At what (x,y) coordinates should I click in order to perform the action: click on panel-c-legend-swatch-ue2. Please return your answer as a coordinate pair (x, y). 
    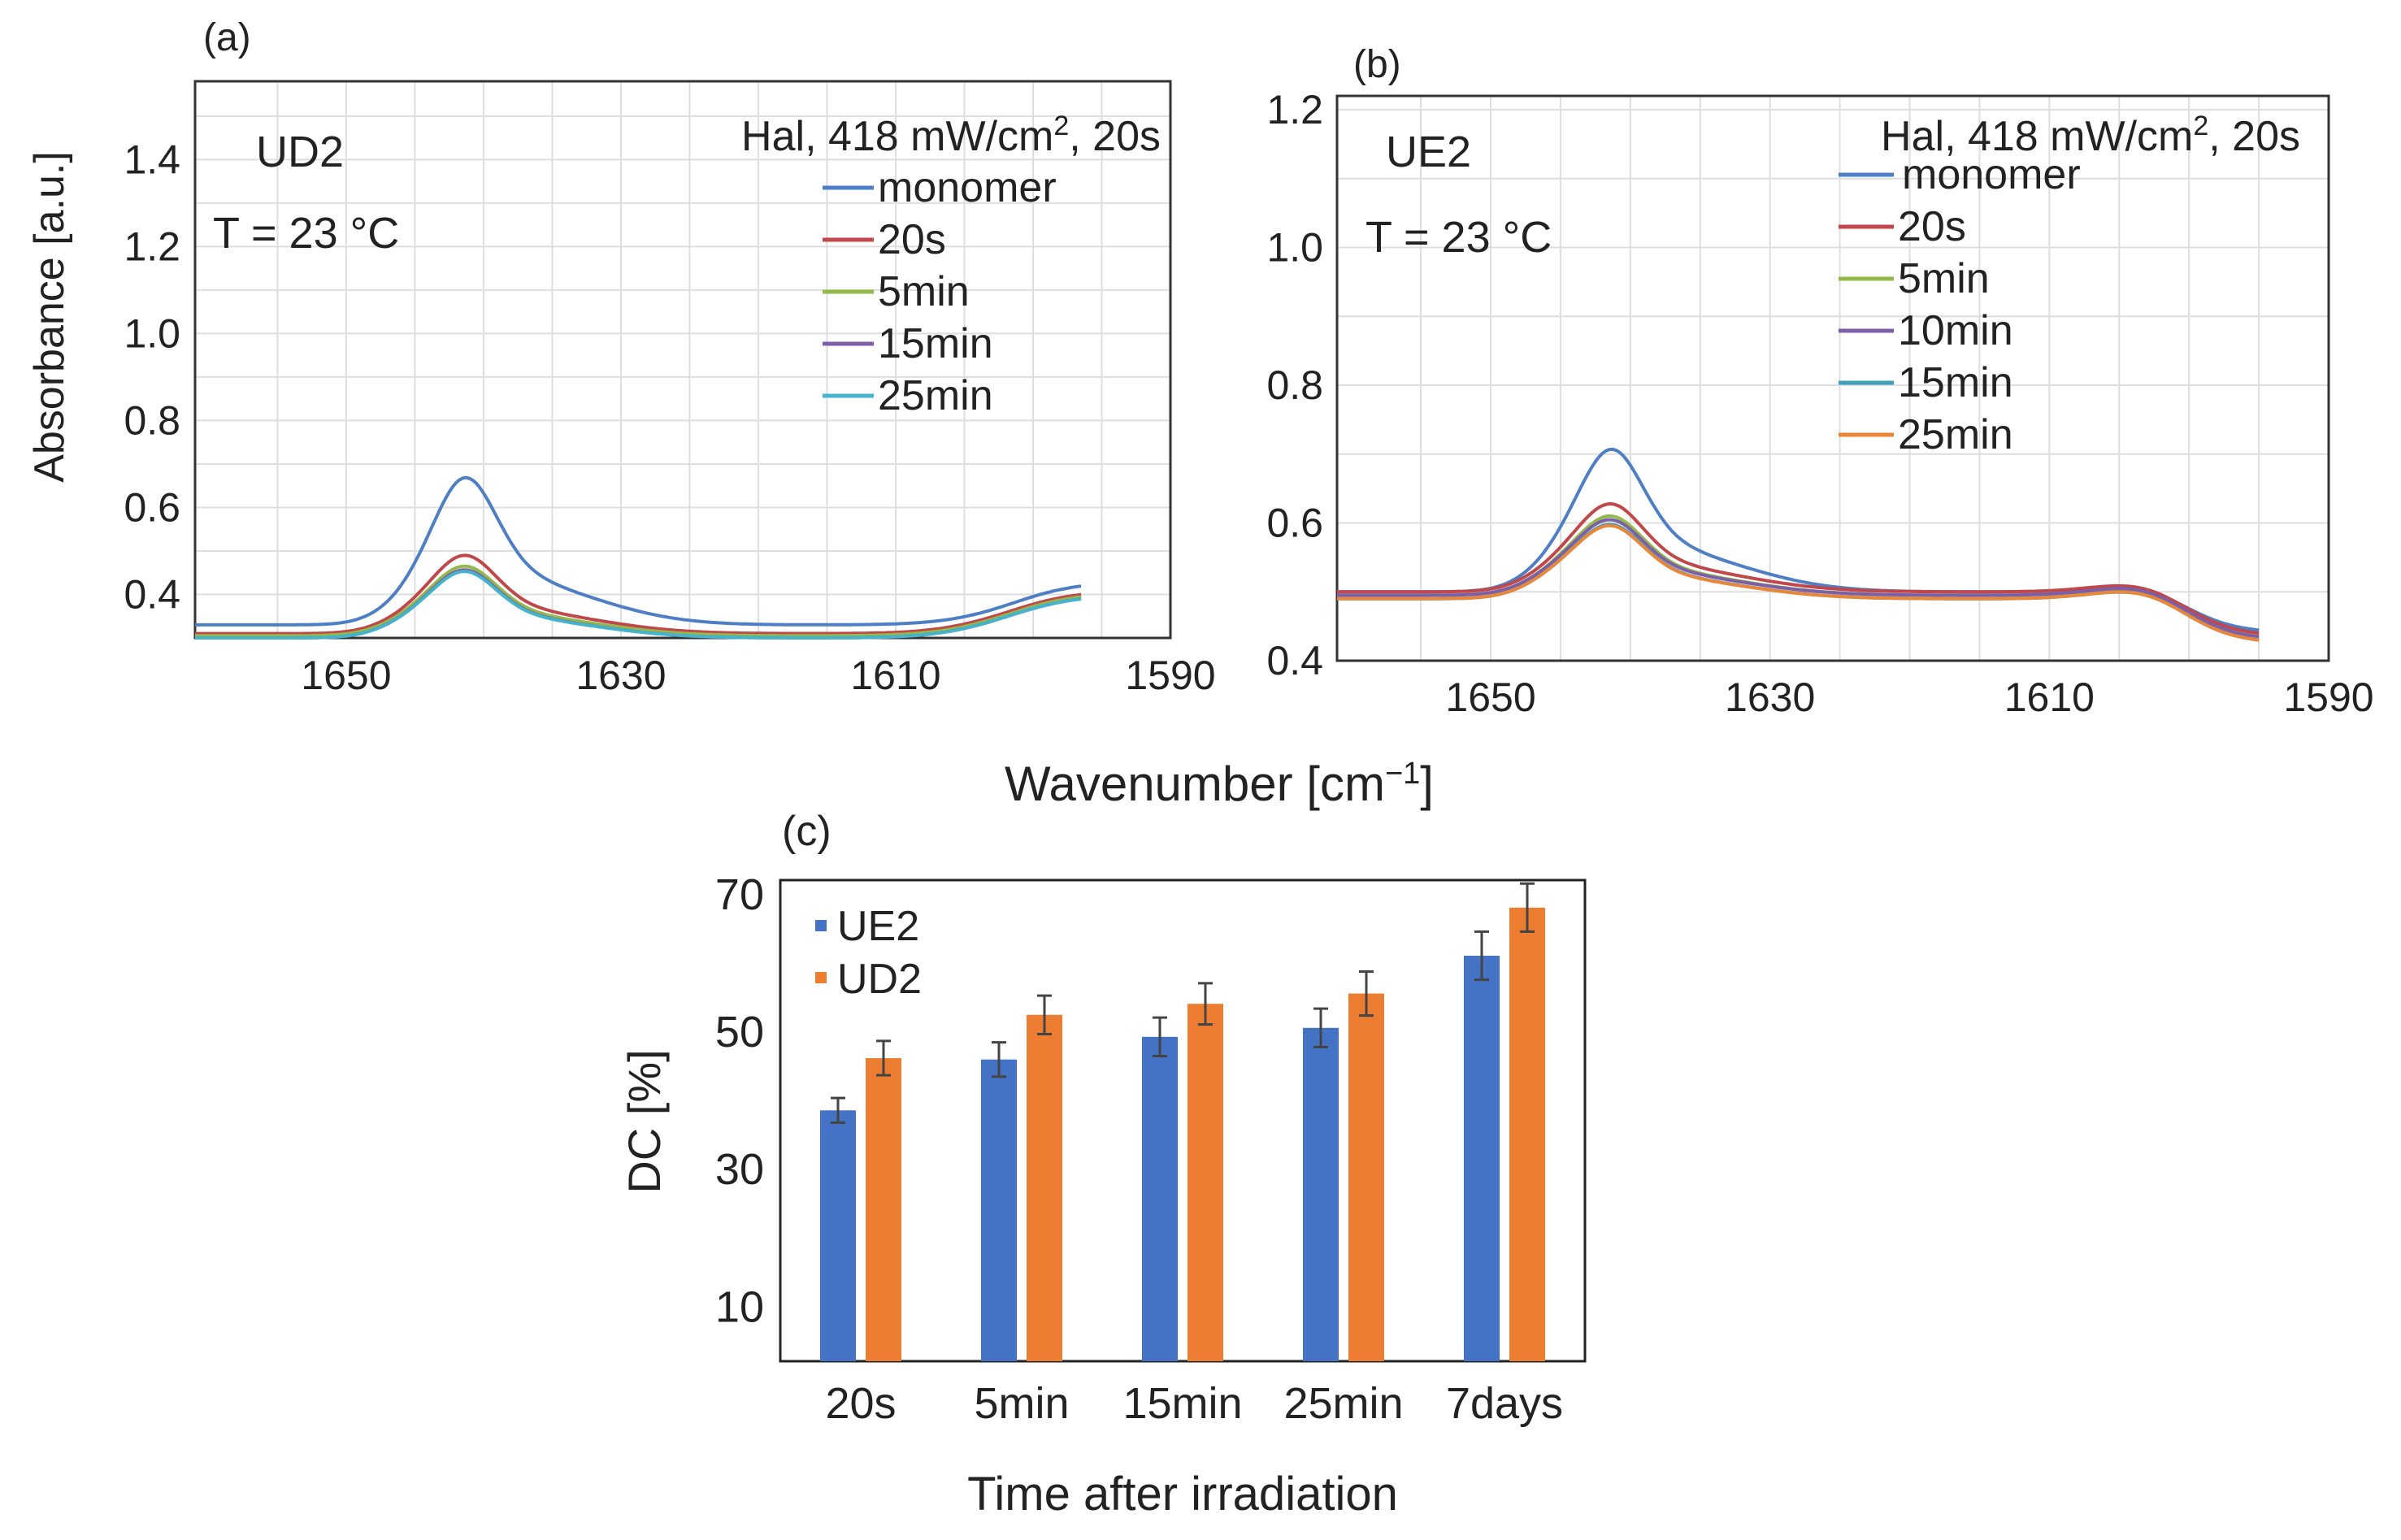
    Looking at the image, I should click on (821, 926).